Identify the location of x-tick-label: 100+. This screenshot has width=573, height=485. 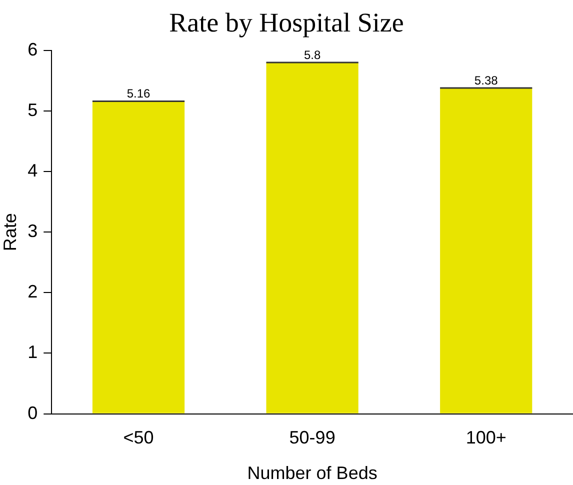
(486, 438).